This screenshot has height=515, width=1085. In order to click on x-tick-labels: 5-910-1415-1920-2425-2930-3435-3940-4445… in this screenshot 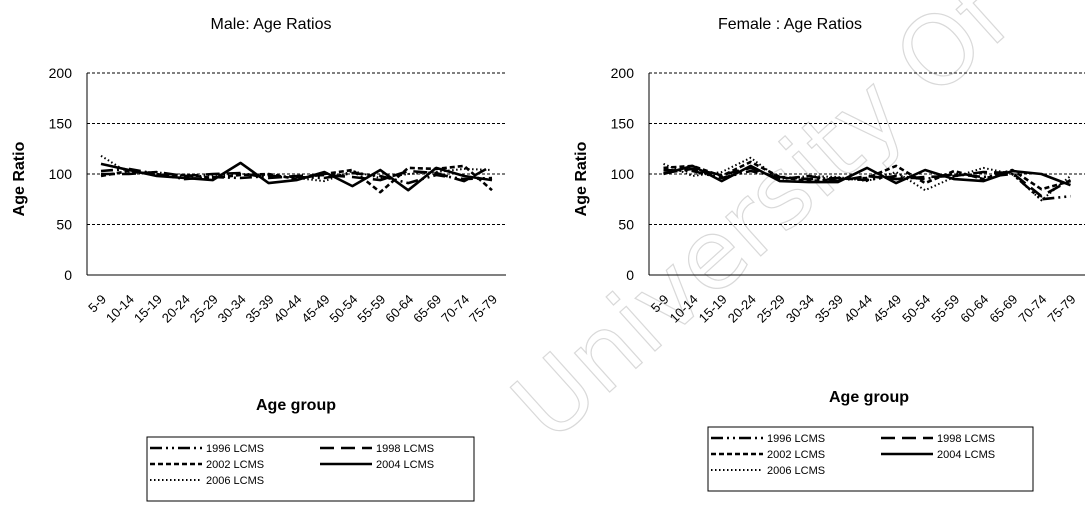, I will do `click(292, 309)`.